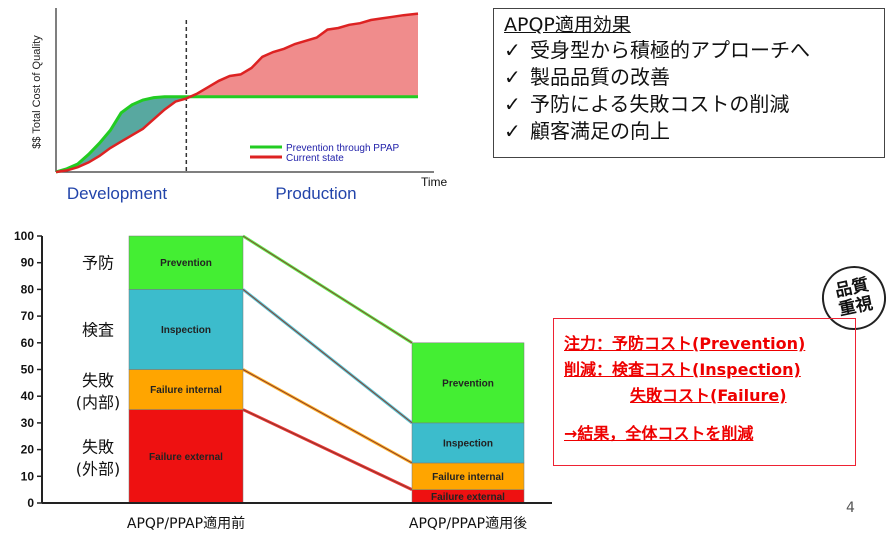 The height and width of the screenshot is (536, 894). Describe the element at coordinates (343, 148) in the screenshot. I see `legend-label-prevention: Prevention through PPAP` at that location.